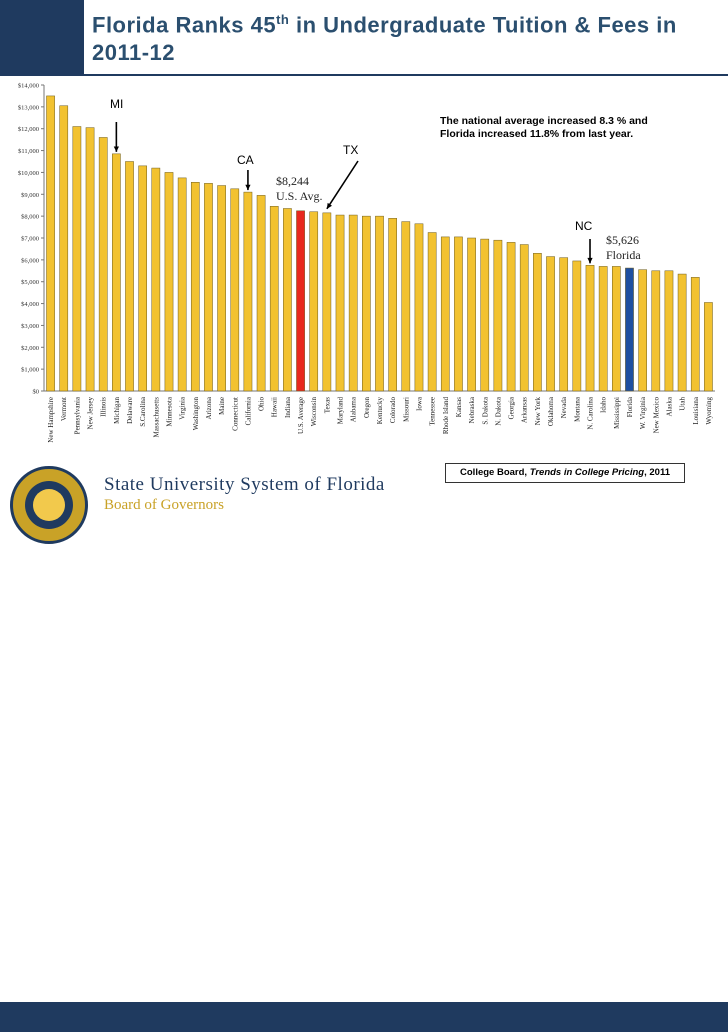  Describe the element at coordinates (646, 527) in the screenshot. I see `website-link: www.flbog.edu` at that location.